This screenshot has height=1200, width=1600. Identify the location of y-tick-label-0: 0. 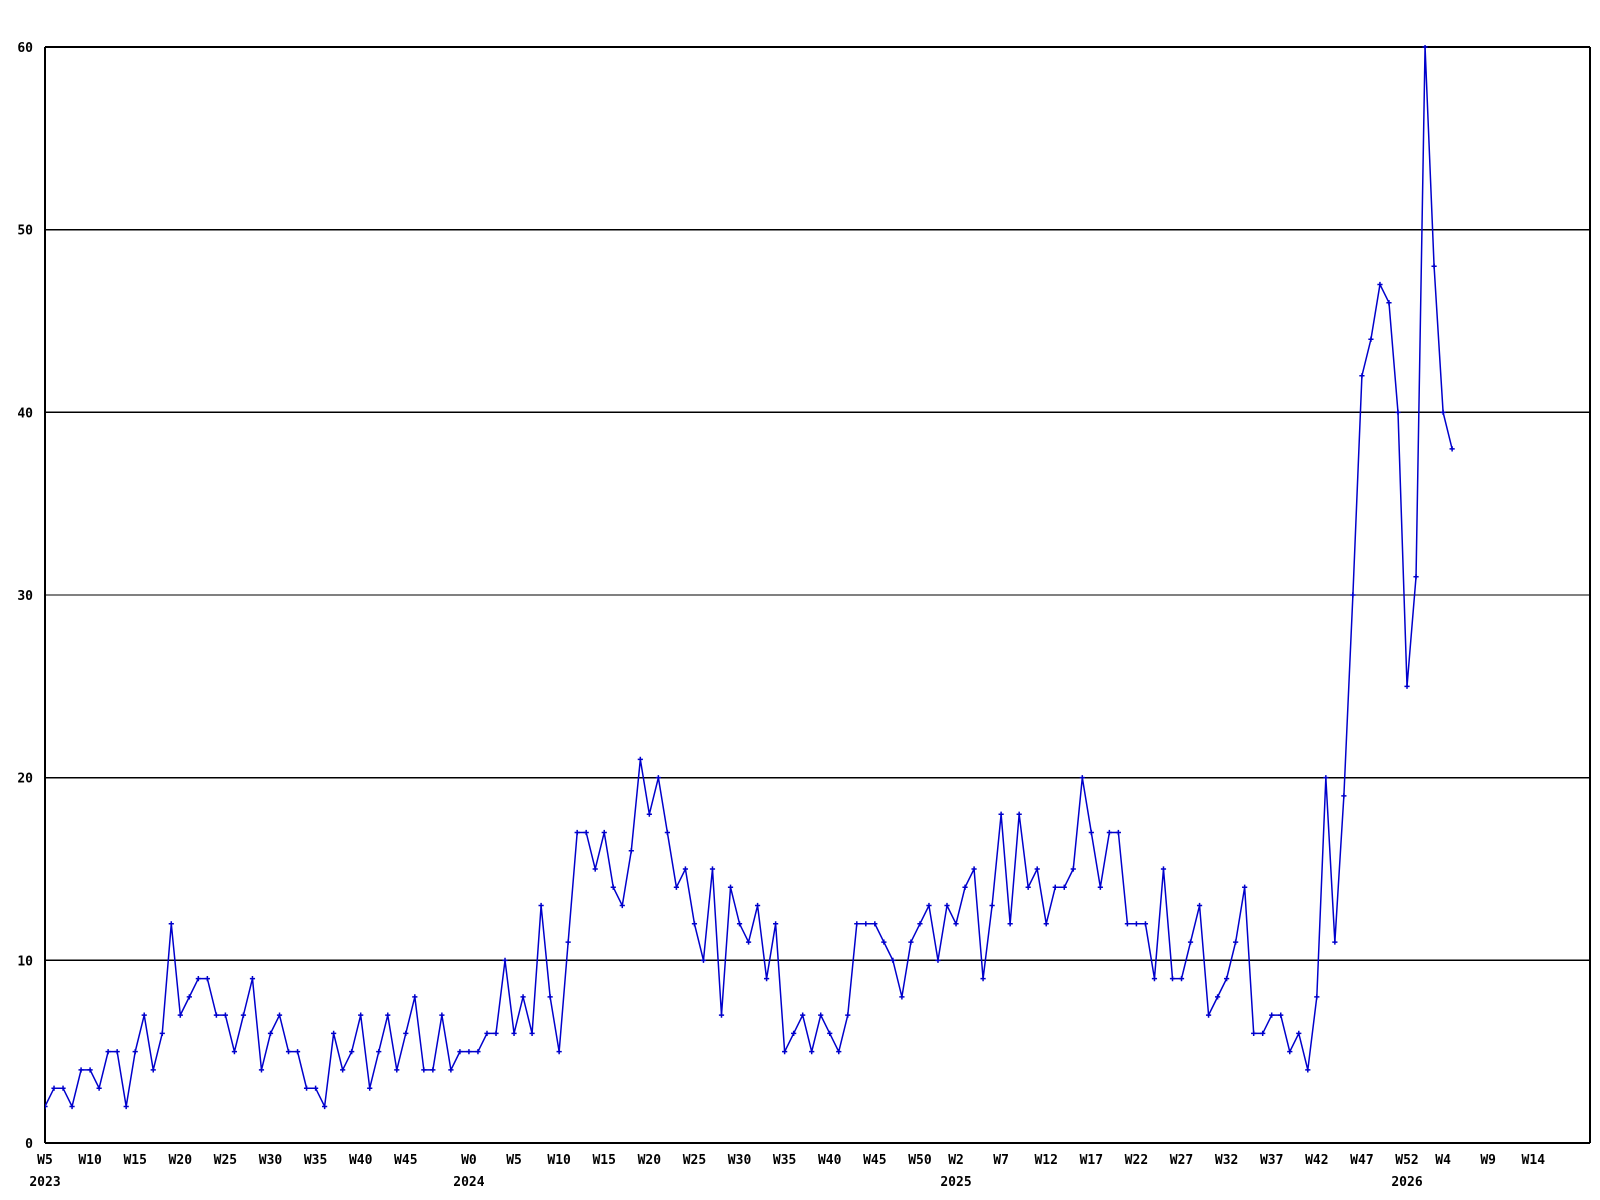
(29, 1144).